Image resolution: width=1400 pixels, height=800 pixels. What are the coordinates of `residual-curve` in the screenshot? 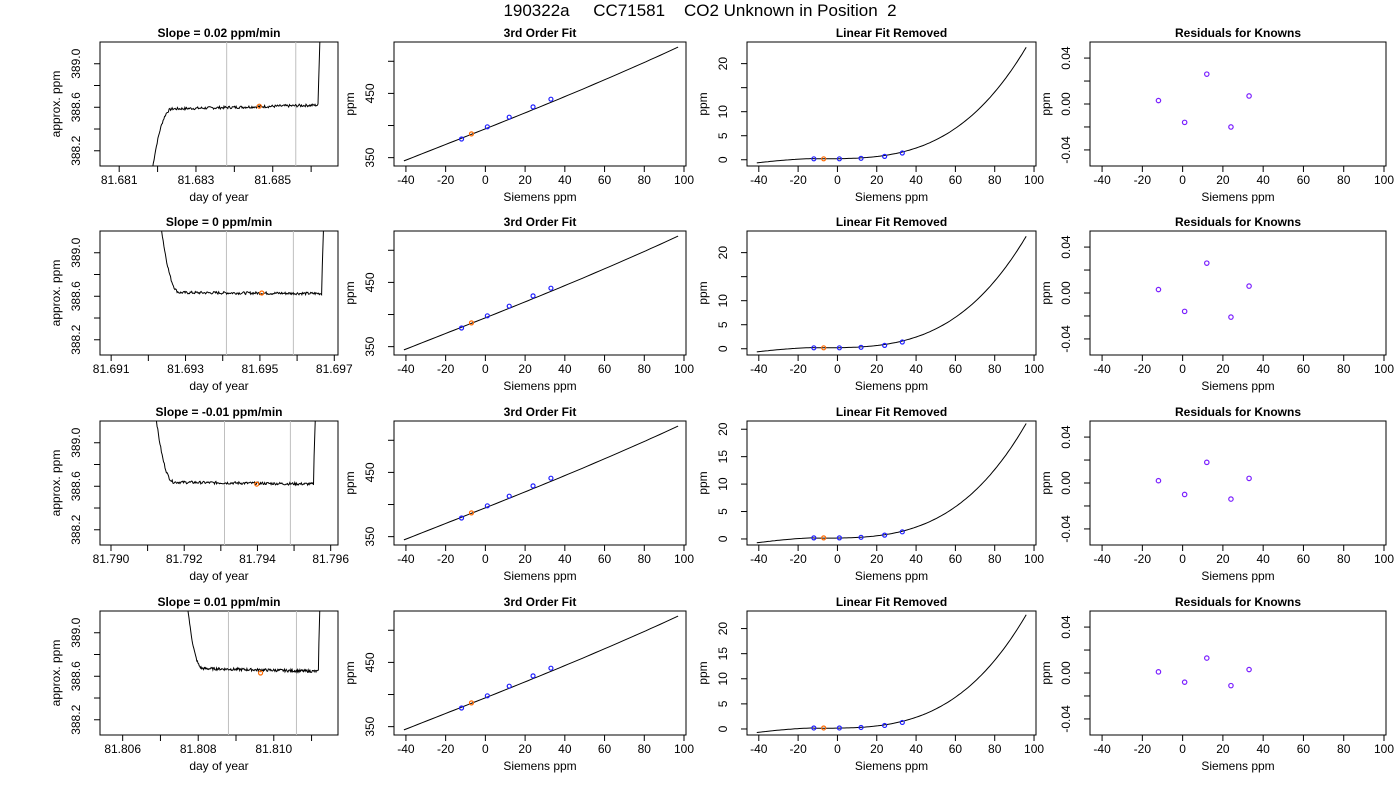 It's located at (891, 105).